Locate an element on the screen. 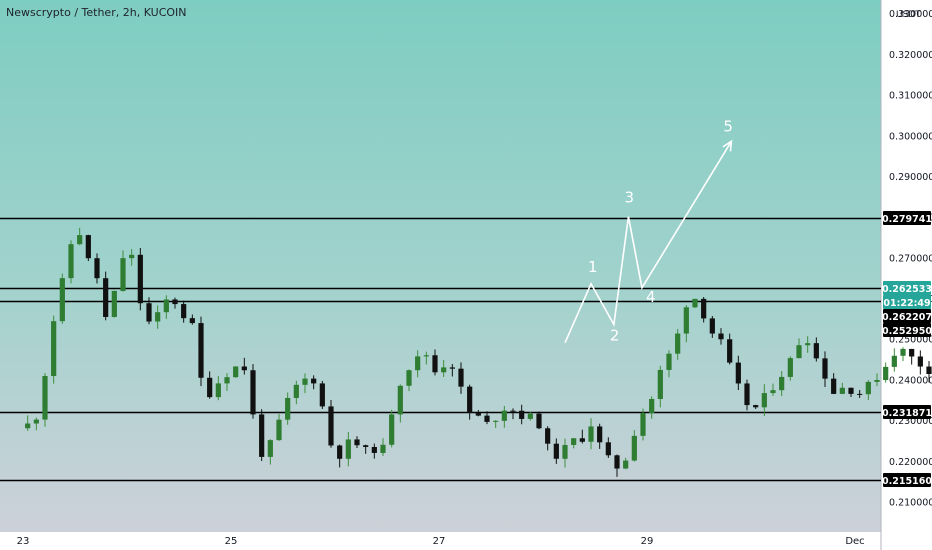 The width and height of the screenshot is (932, 550). price-tick-label: 0.230000 is located at coordinates (910, 421).